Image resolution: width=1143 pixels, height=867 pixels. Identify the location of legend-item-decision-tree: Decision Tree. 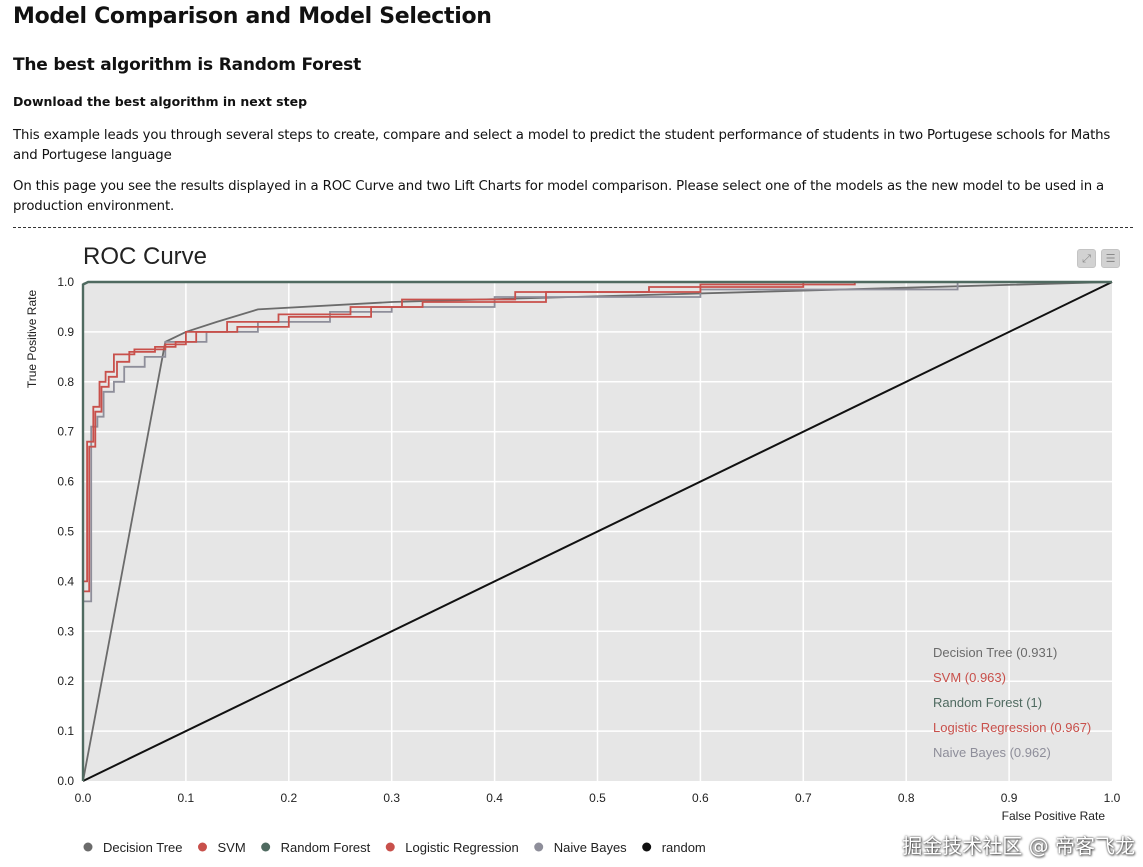
(133, 847).